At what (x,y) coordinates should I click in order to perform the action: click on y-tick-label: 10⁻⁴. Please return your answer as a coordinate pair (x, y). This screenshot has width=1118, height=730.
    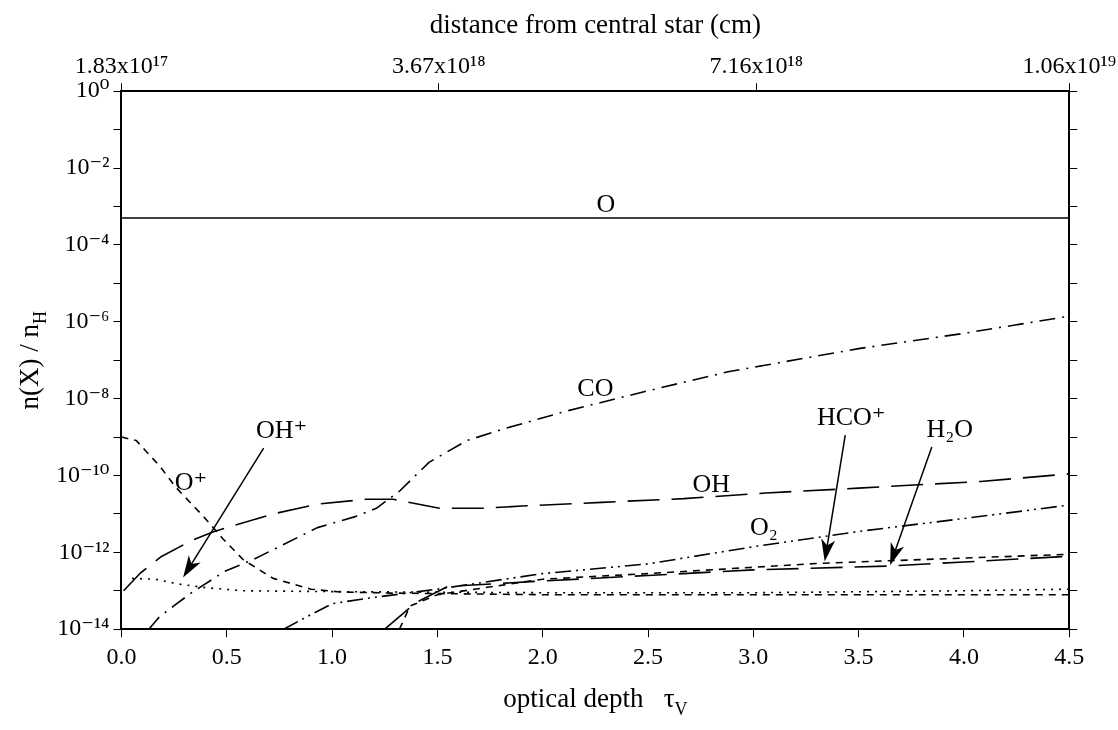
    Looking at the image, I should click on (87, 243).